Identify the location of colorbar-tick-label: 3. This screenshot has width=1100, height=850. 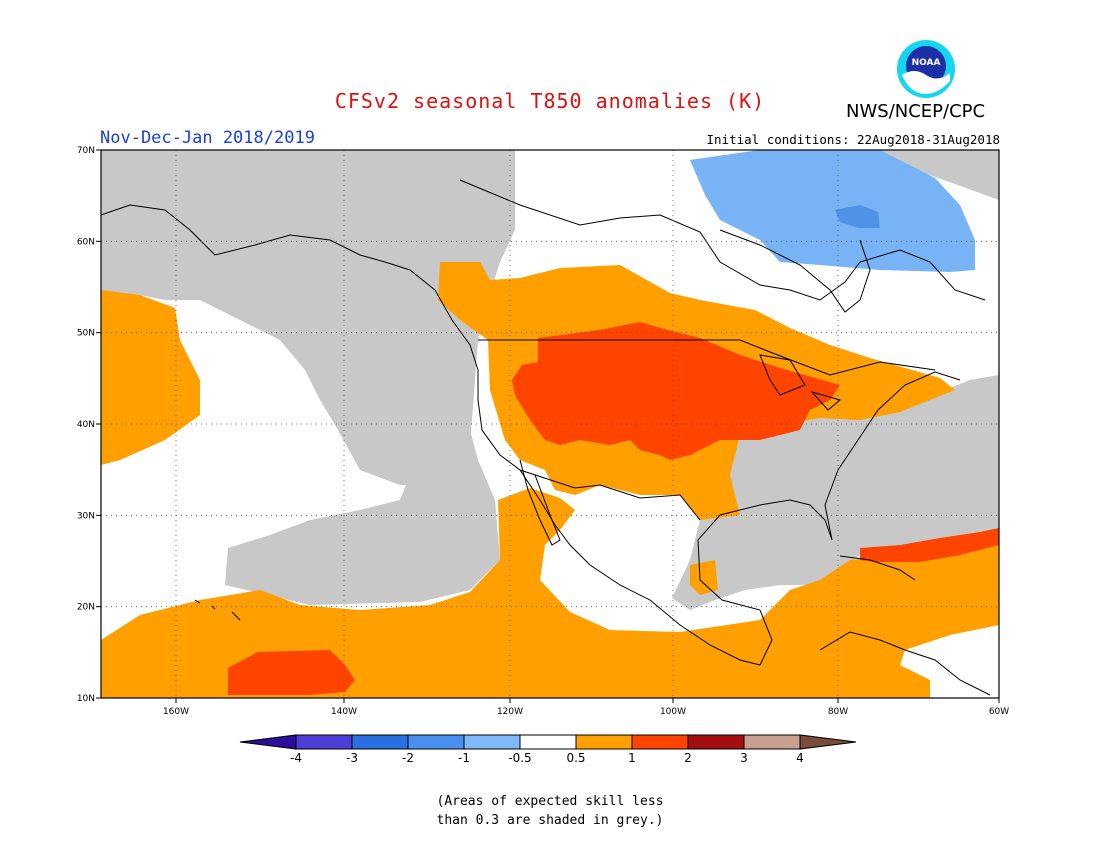
(744, 758).